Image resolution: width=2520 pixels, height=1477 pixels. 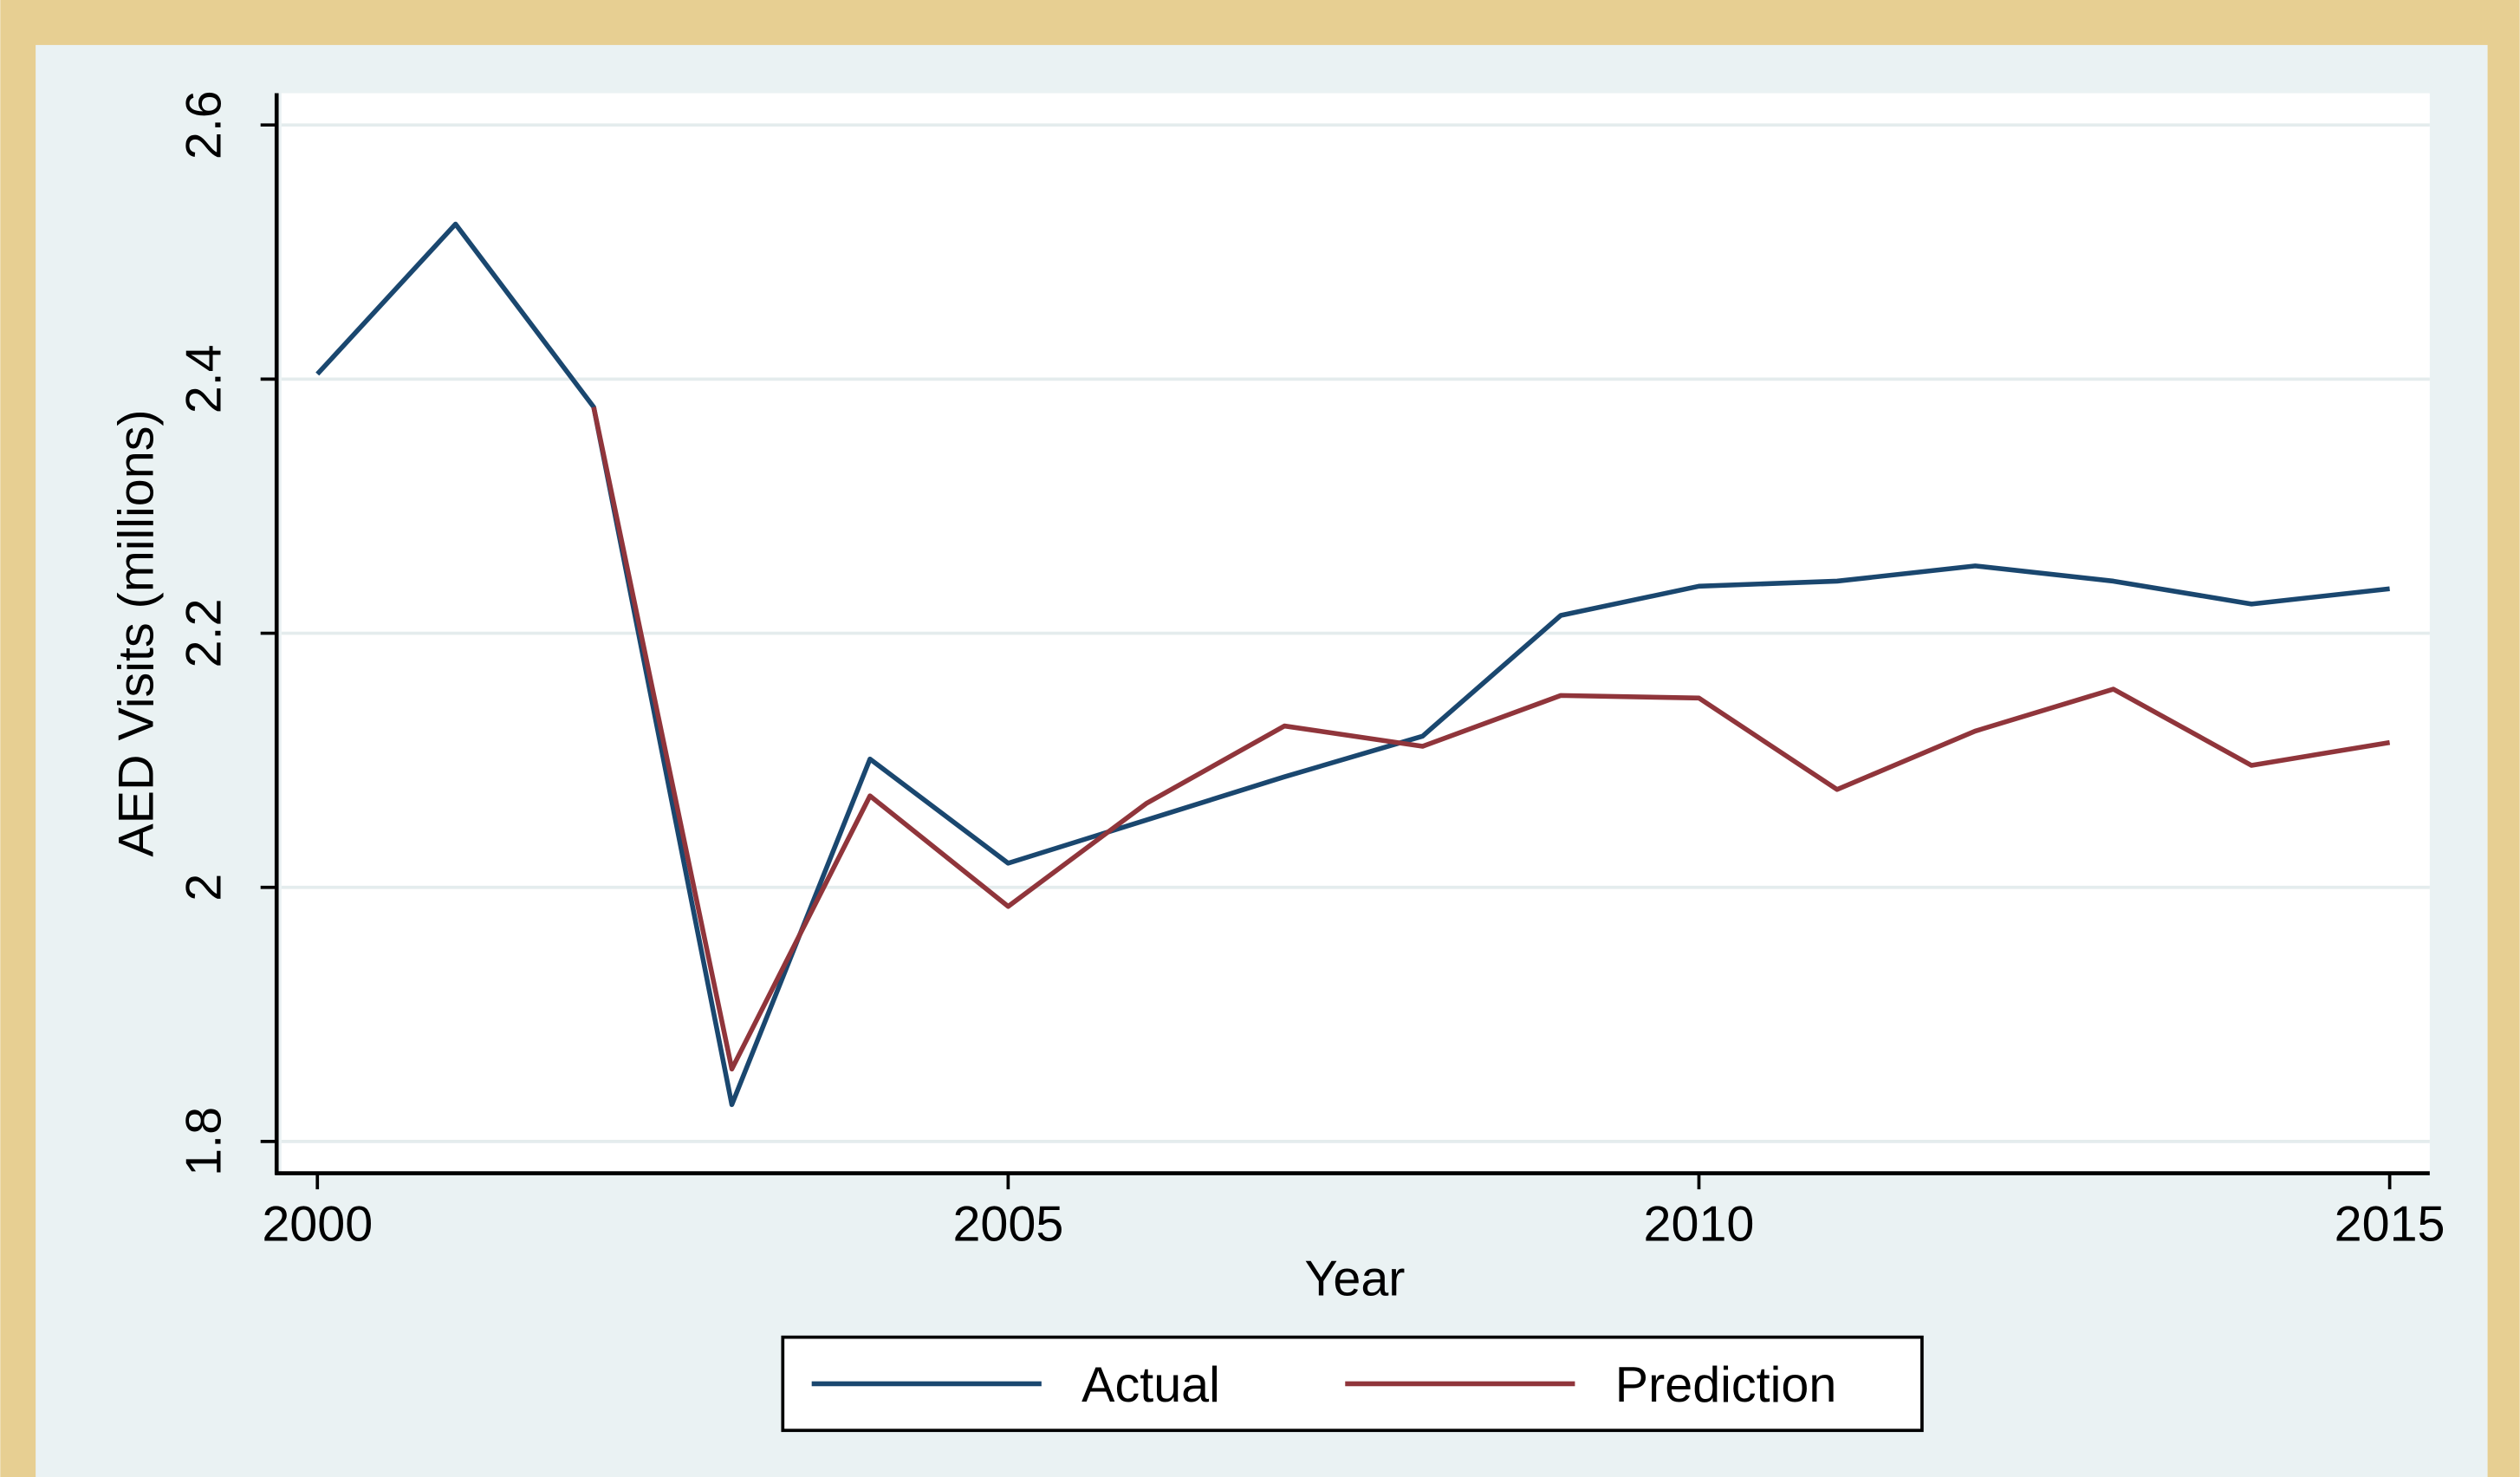 I want to click on legend-label: Actual, so click(x=1150, y=1385).